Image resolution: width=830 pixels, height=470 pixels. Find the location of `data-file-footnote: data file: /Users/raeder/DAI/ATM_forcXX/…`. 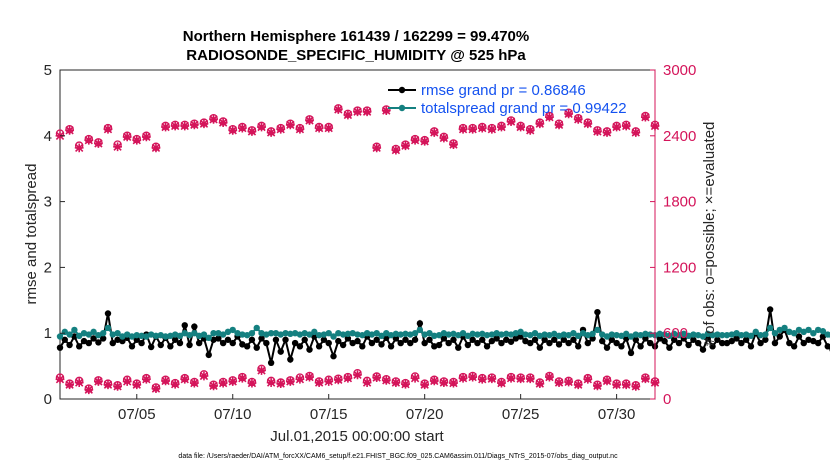

data-file-footnote: data file: /Users/raeder/DAI/ATM_forcXX/… is located at coordinates (398, 456).